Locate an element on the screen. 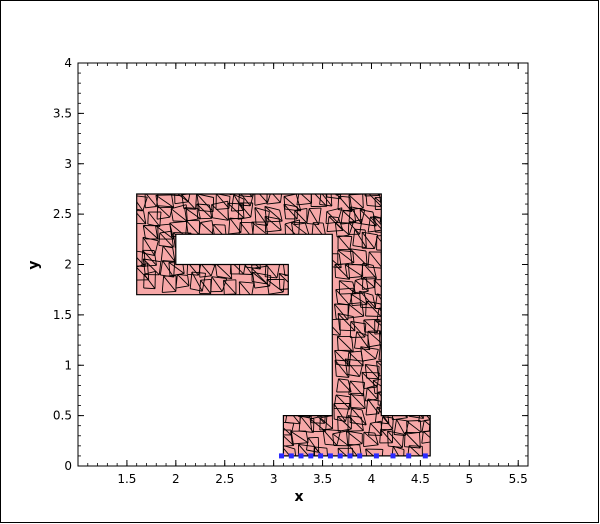 The width and height of the screenshot is (600, 524). x-tick-label: 5.5 is located at coordinates (518, 479).